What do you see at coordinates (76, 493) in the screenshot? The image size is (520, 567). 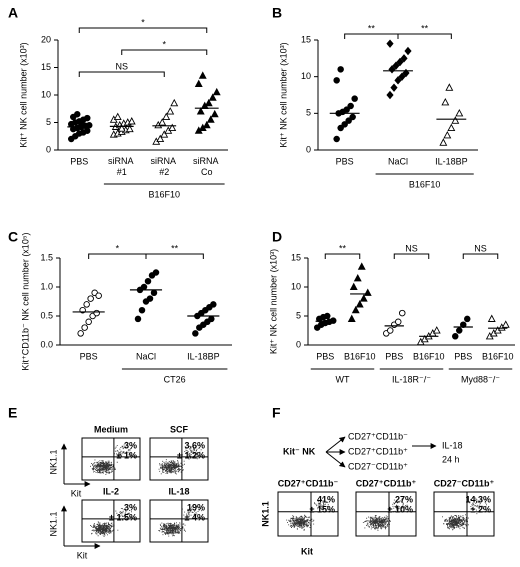 I see `axis-label: Kit` at bounding box center [76, 493].